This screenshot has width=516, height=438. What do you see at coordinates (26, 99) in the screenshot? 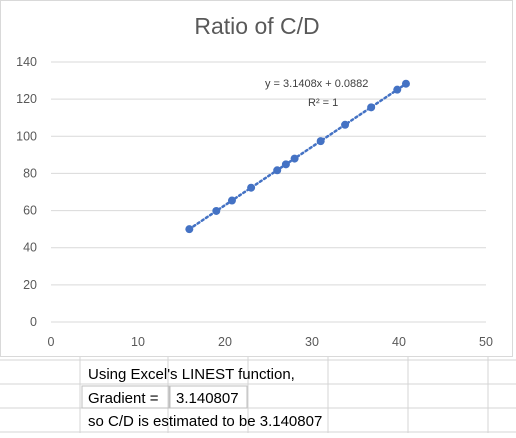
I see `y-tick-label: 120` at bounding box center [26, 99].